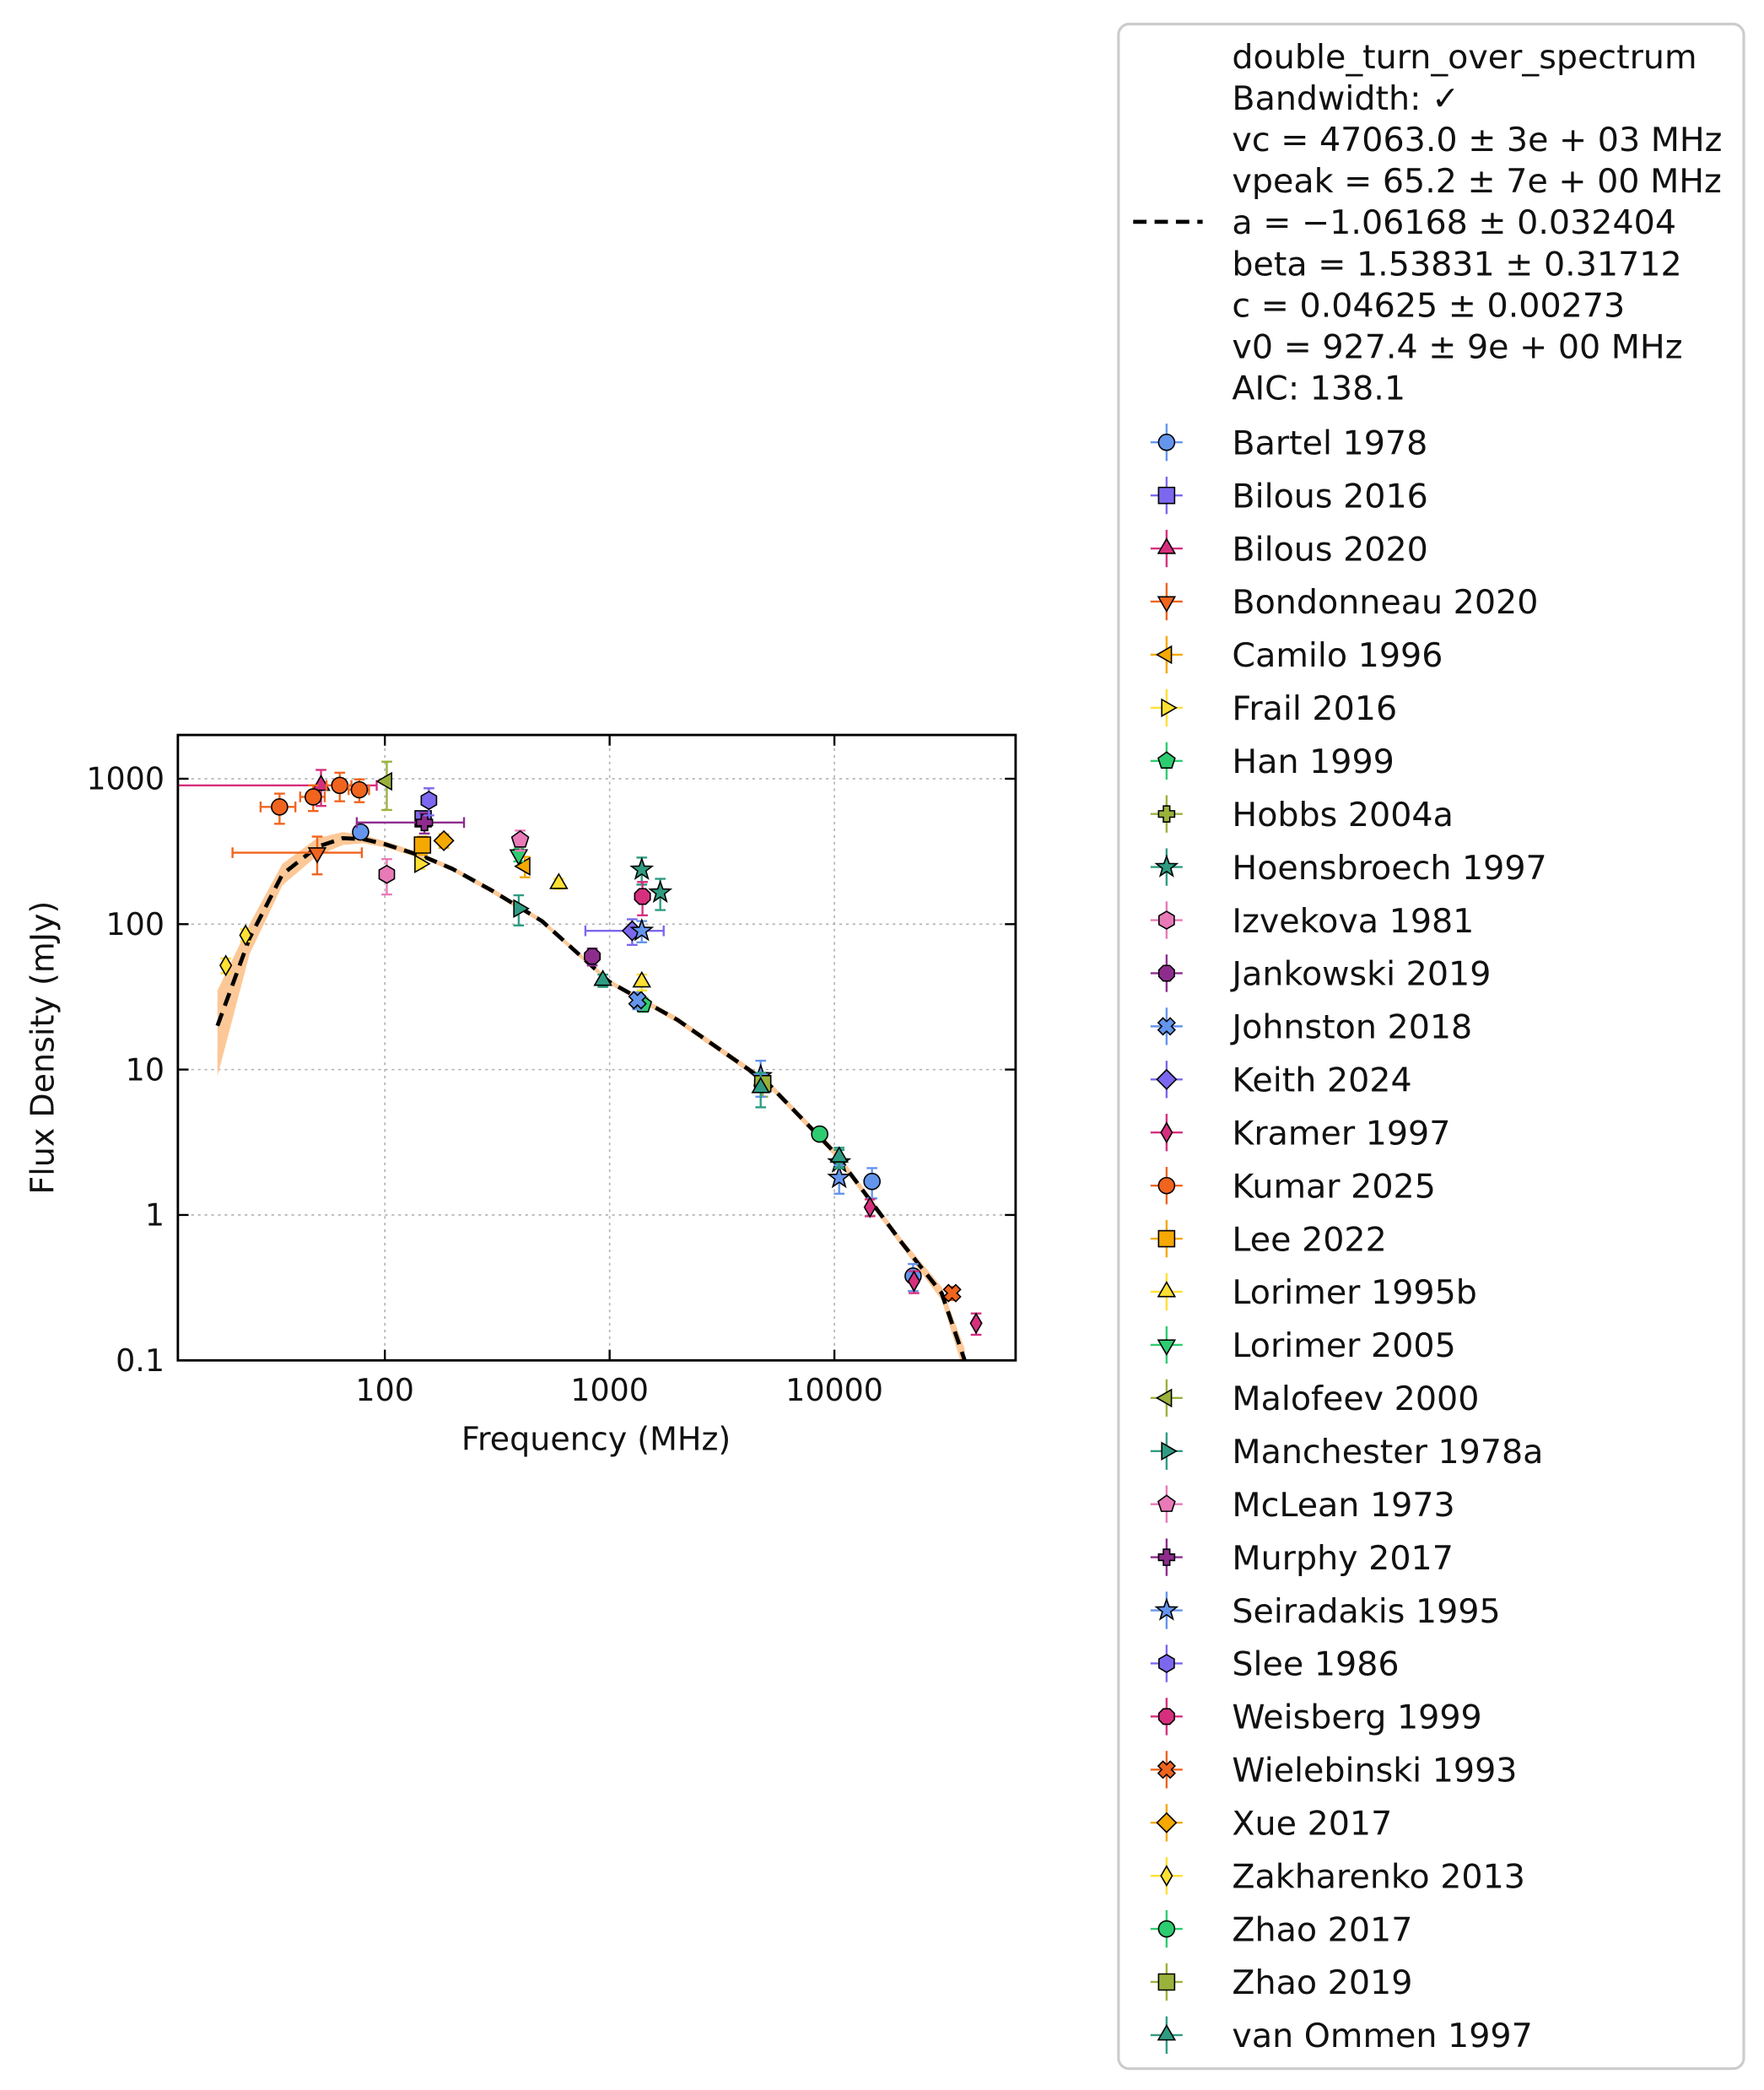 This screenshot has height=2090, width=1764. Describe the element at coordinates (1322, 1929) in the screenshot. I see `legend-label: Zhao 2017` at that location.